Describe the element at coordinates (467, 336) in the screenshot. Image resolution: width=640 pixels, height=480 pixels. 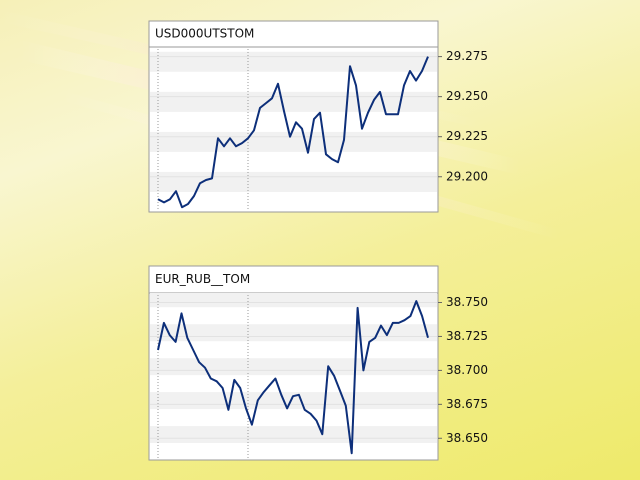
I see `y-tick-label: 38.725` at that location.